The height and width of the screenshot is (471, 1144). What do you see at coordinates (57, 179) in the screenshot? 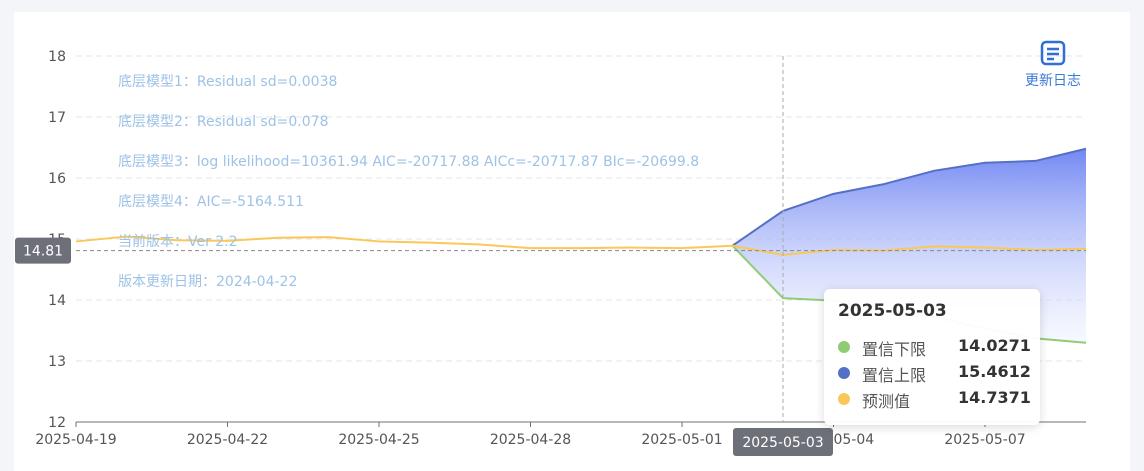
I see `y-tick-label: 16` at bounding box center [57, 179].